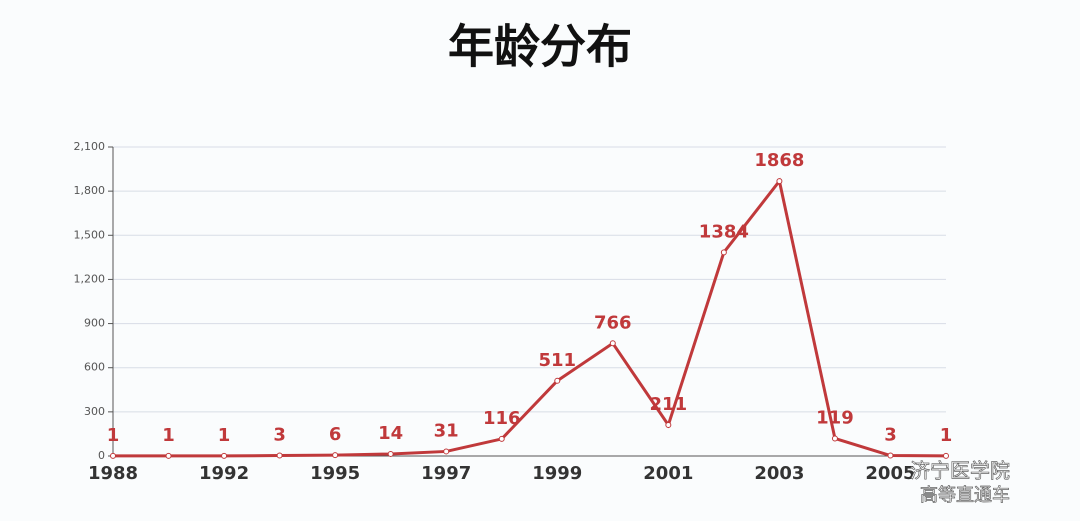 This screenshot has width=1080, height=521. What do you see at coordinates (540, 47) in the screenshot?
I see `chart-title: 年龄分布` at bounding box center [540, 47].